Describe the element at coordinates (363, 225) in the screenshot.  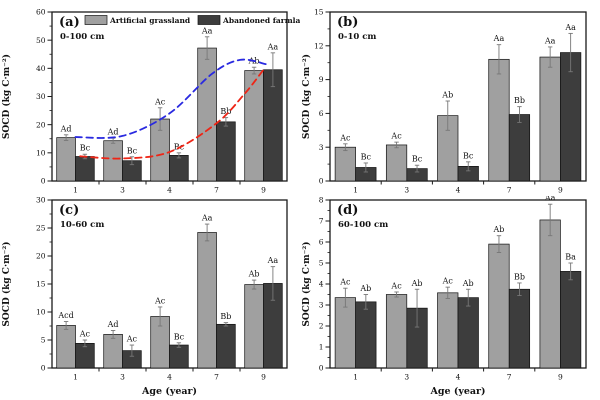
I see `svg-text: 60-100 cm` at that location.